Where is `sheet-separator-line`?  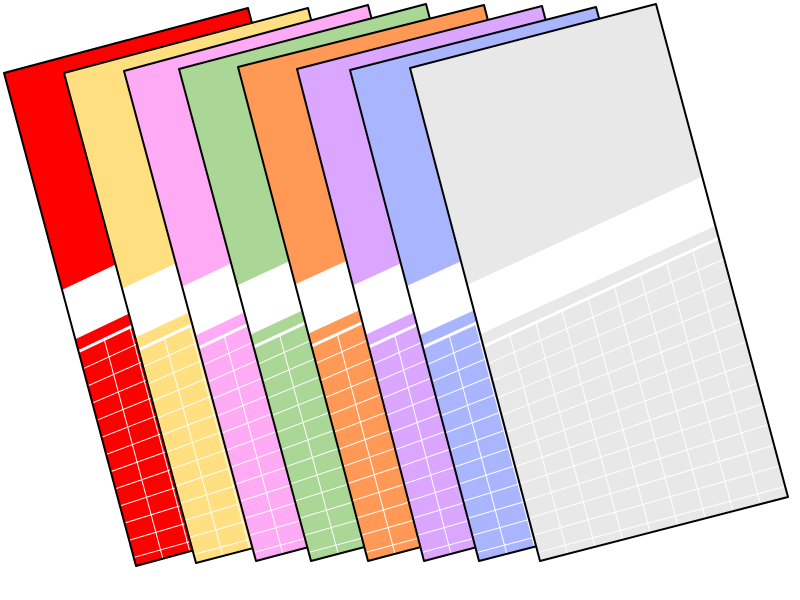
sheet-separator-line is located at coordinates (601, 292).